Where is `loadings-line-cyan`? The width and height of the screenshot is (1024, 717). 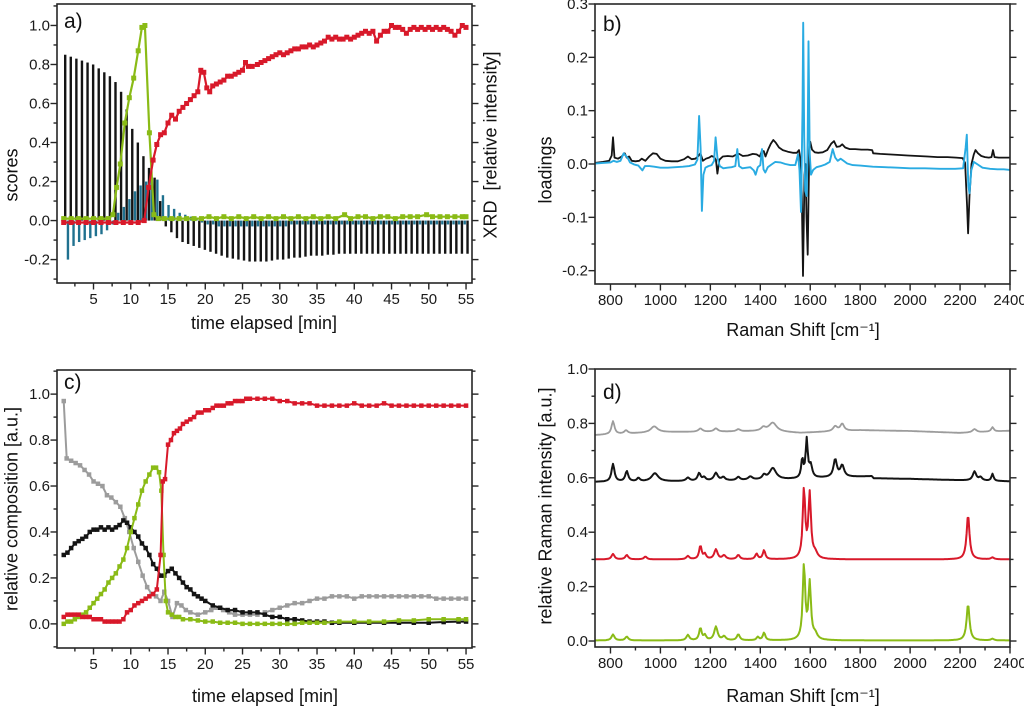 loadings-line-cyan is located at coordinates (802, 117).